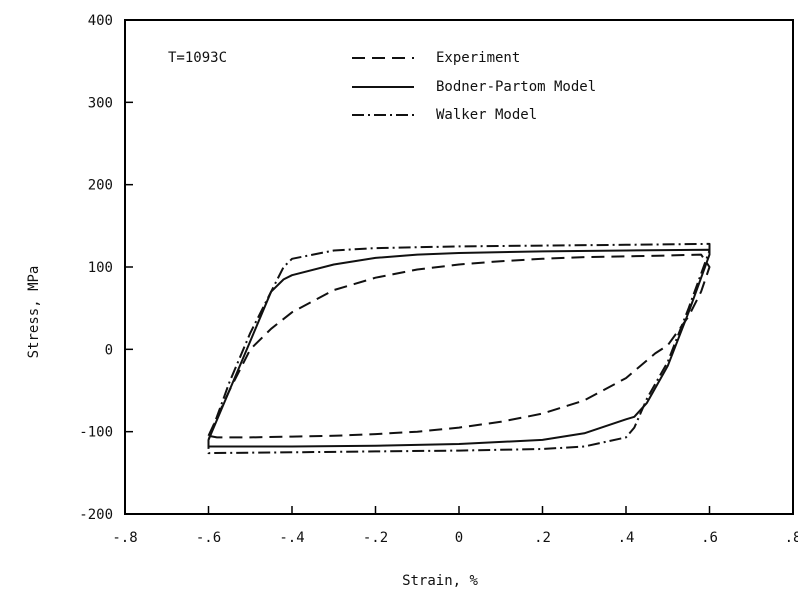 The image size is (798, 598). I want to click on legend-label-walker: Walker Model, so click(486, 115).